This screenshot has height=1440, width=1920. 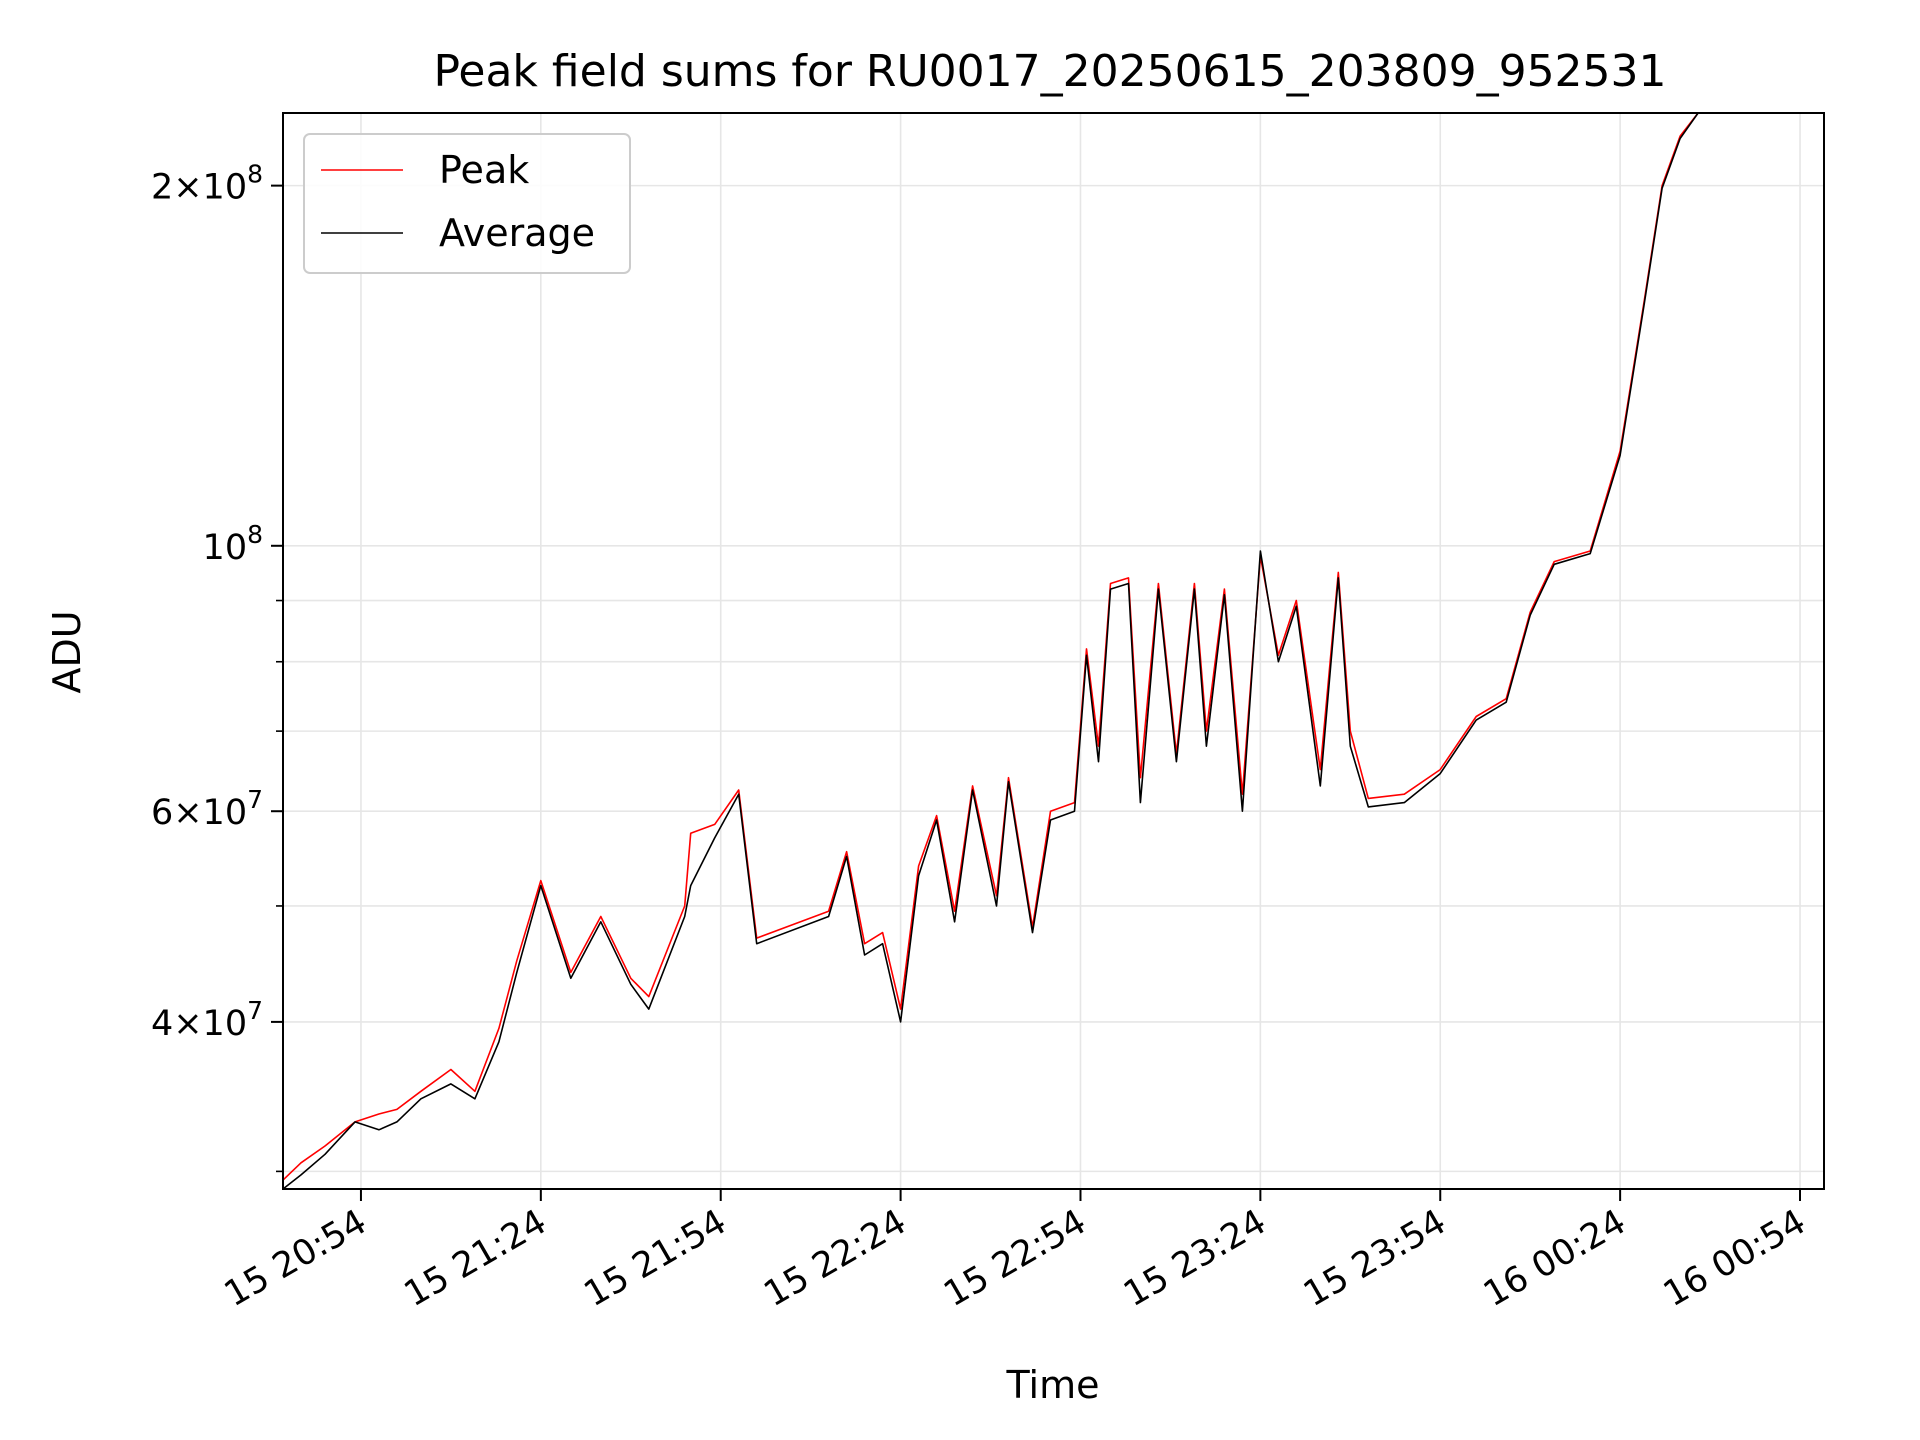 I want to click on y-tick-label: 108, so click(x=233, y=544).